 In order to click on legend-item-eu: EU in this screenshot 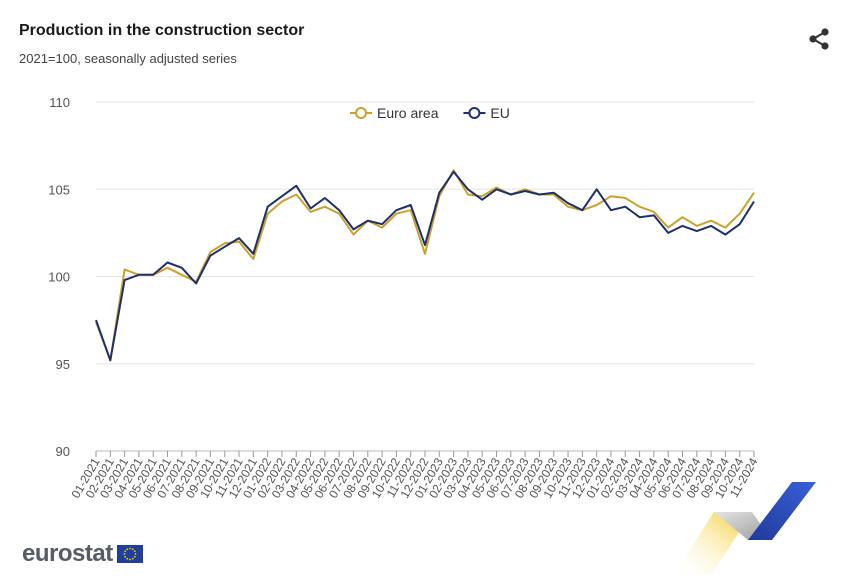, I will do `click(499, 113)`.